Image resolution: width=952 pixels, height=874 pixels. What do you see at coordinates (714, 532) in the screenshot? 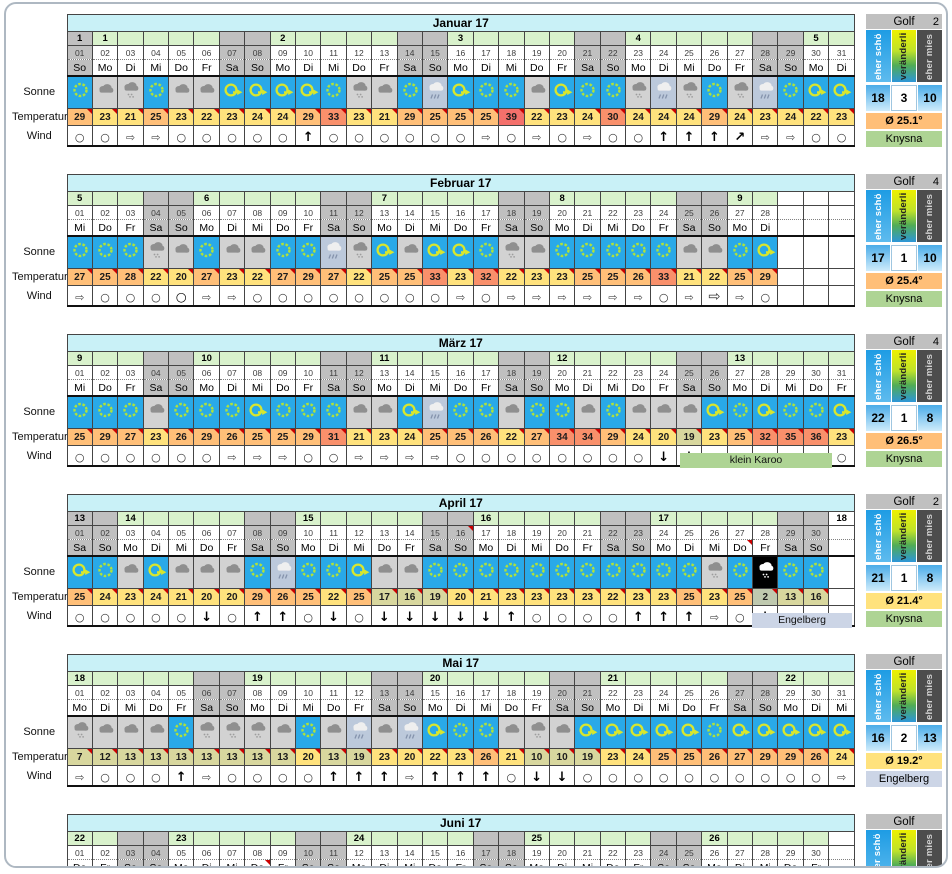
I see `day-number-cell: 26` at bounding box center [714, 532].